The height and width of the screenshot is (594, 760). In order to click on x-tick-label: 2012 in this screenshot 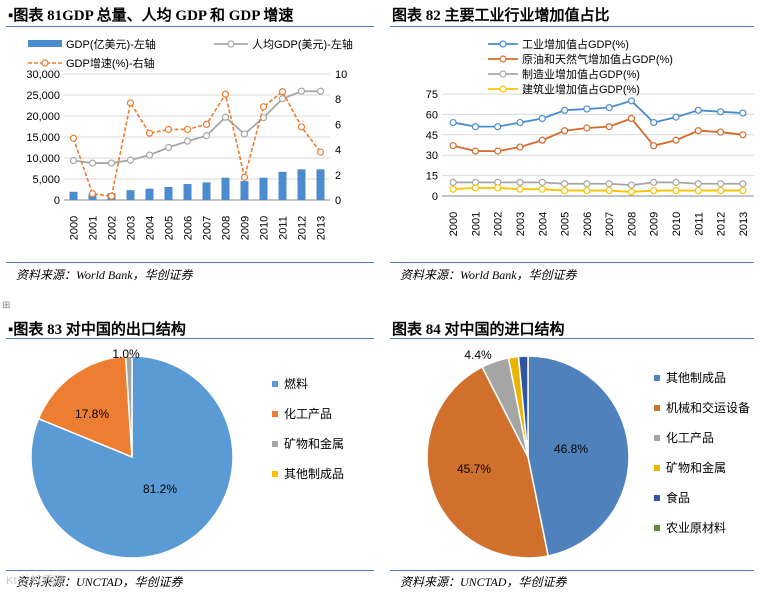, I will do `click(303, 228)`.